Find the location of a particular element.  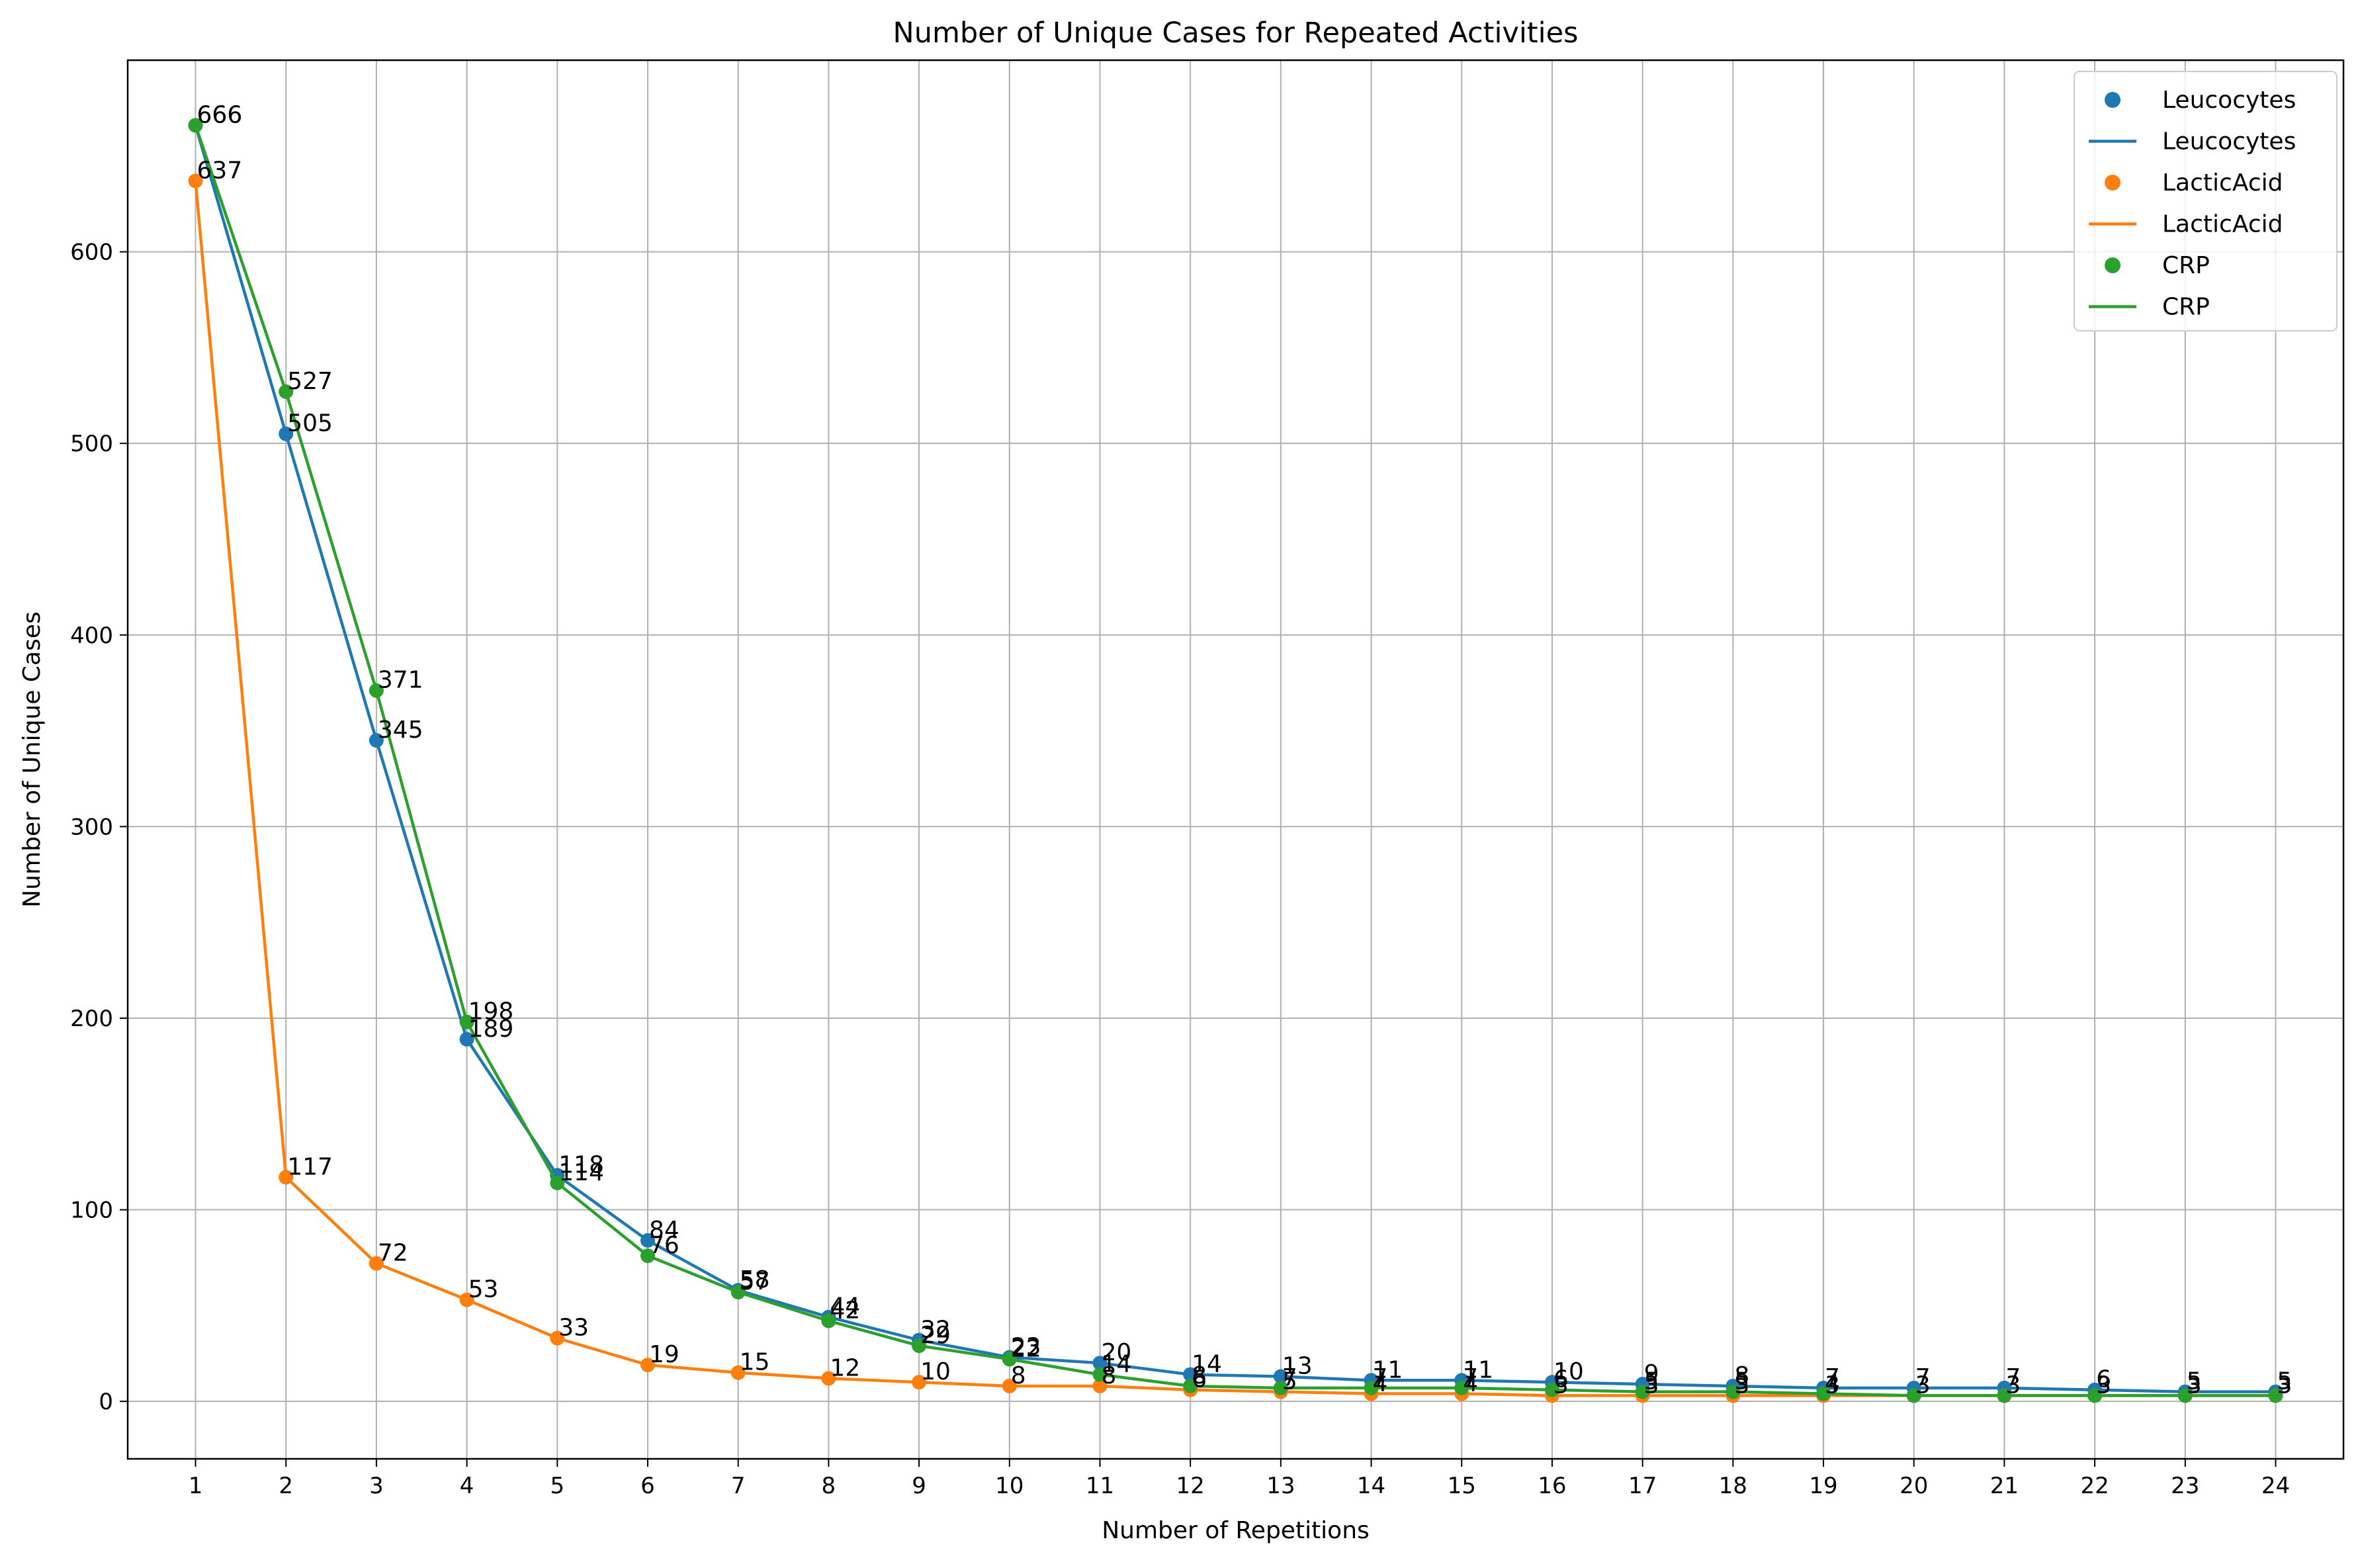

legend-box is located at coordinates (2206, 201).